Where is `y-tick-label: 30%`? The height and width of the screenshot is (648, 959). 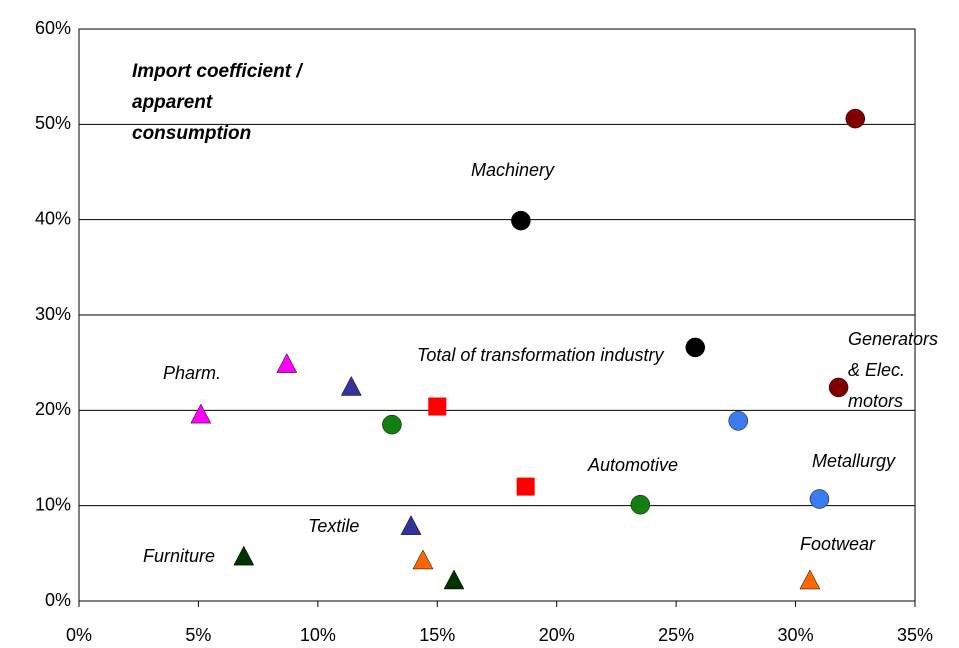 y-tick-label: 30% is located at coordinates (53, 314).